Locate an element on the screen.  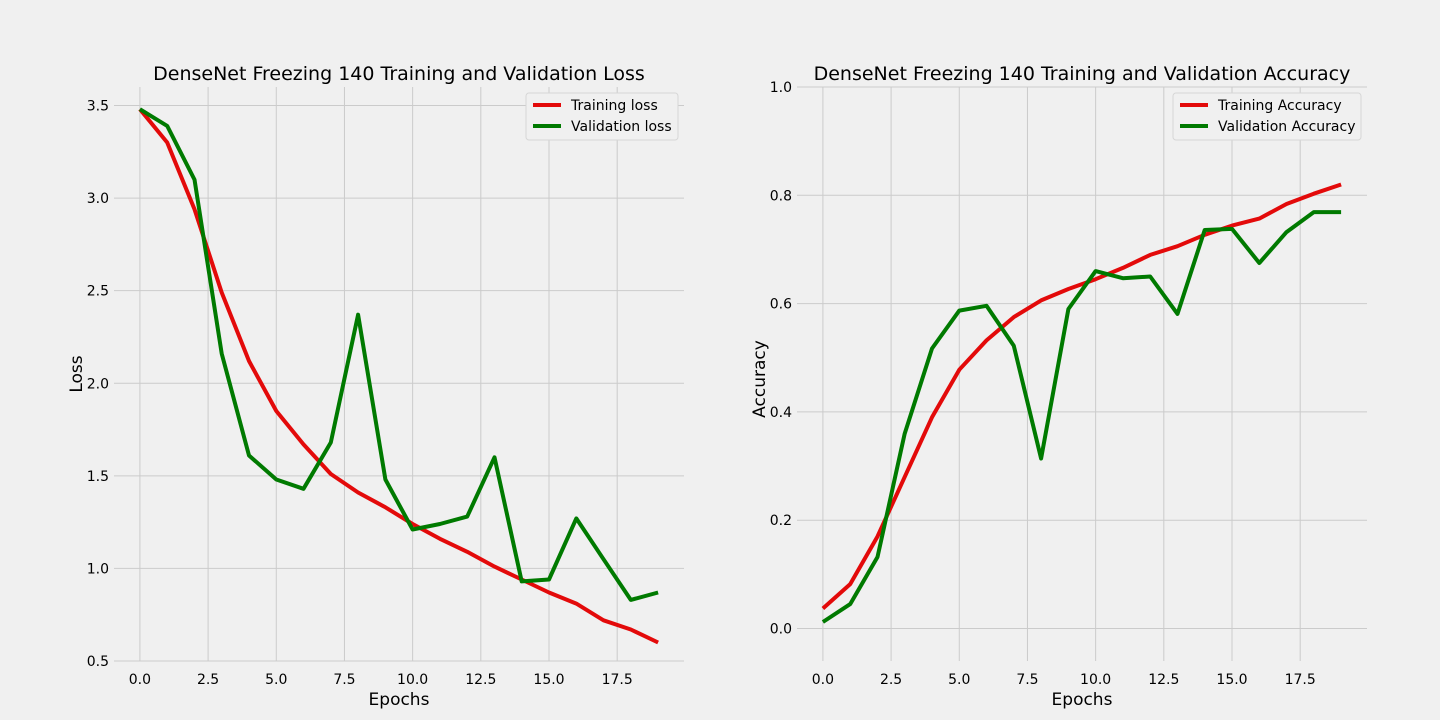
accuracy-y-tick-label: 0.4 is located at coordinates (781, 413).